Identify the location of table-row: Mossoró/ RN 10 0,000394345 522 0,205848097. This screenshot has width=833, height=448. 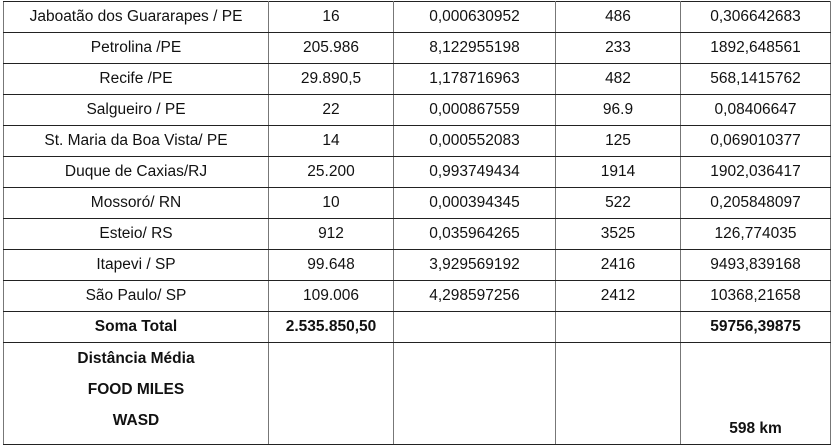
(417, 203).